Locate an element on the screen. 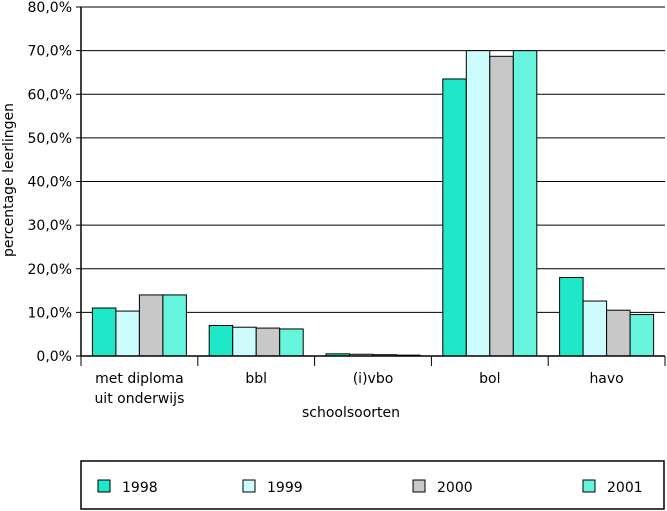 The width and height of the screenshot is (667, 511). legend-label-1998: 1998 is located at coordinates (140, 488).